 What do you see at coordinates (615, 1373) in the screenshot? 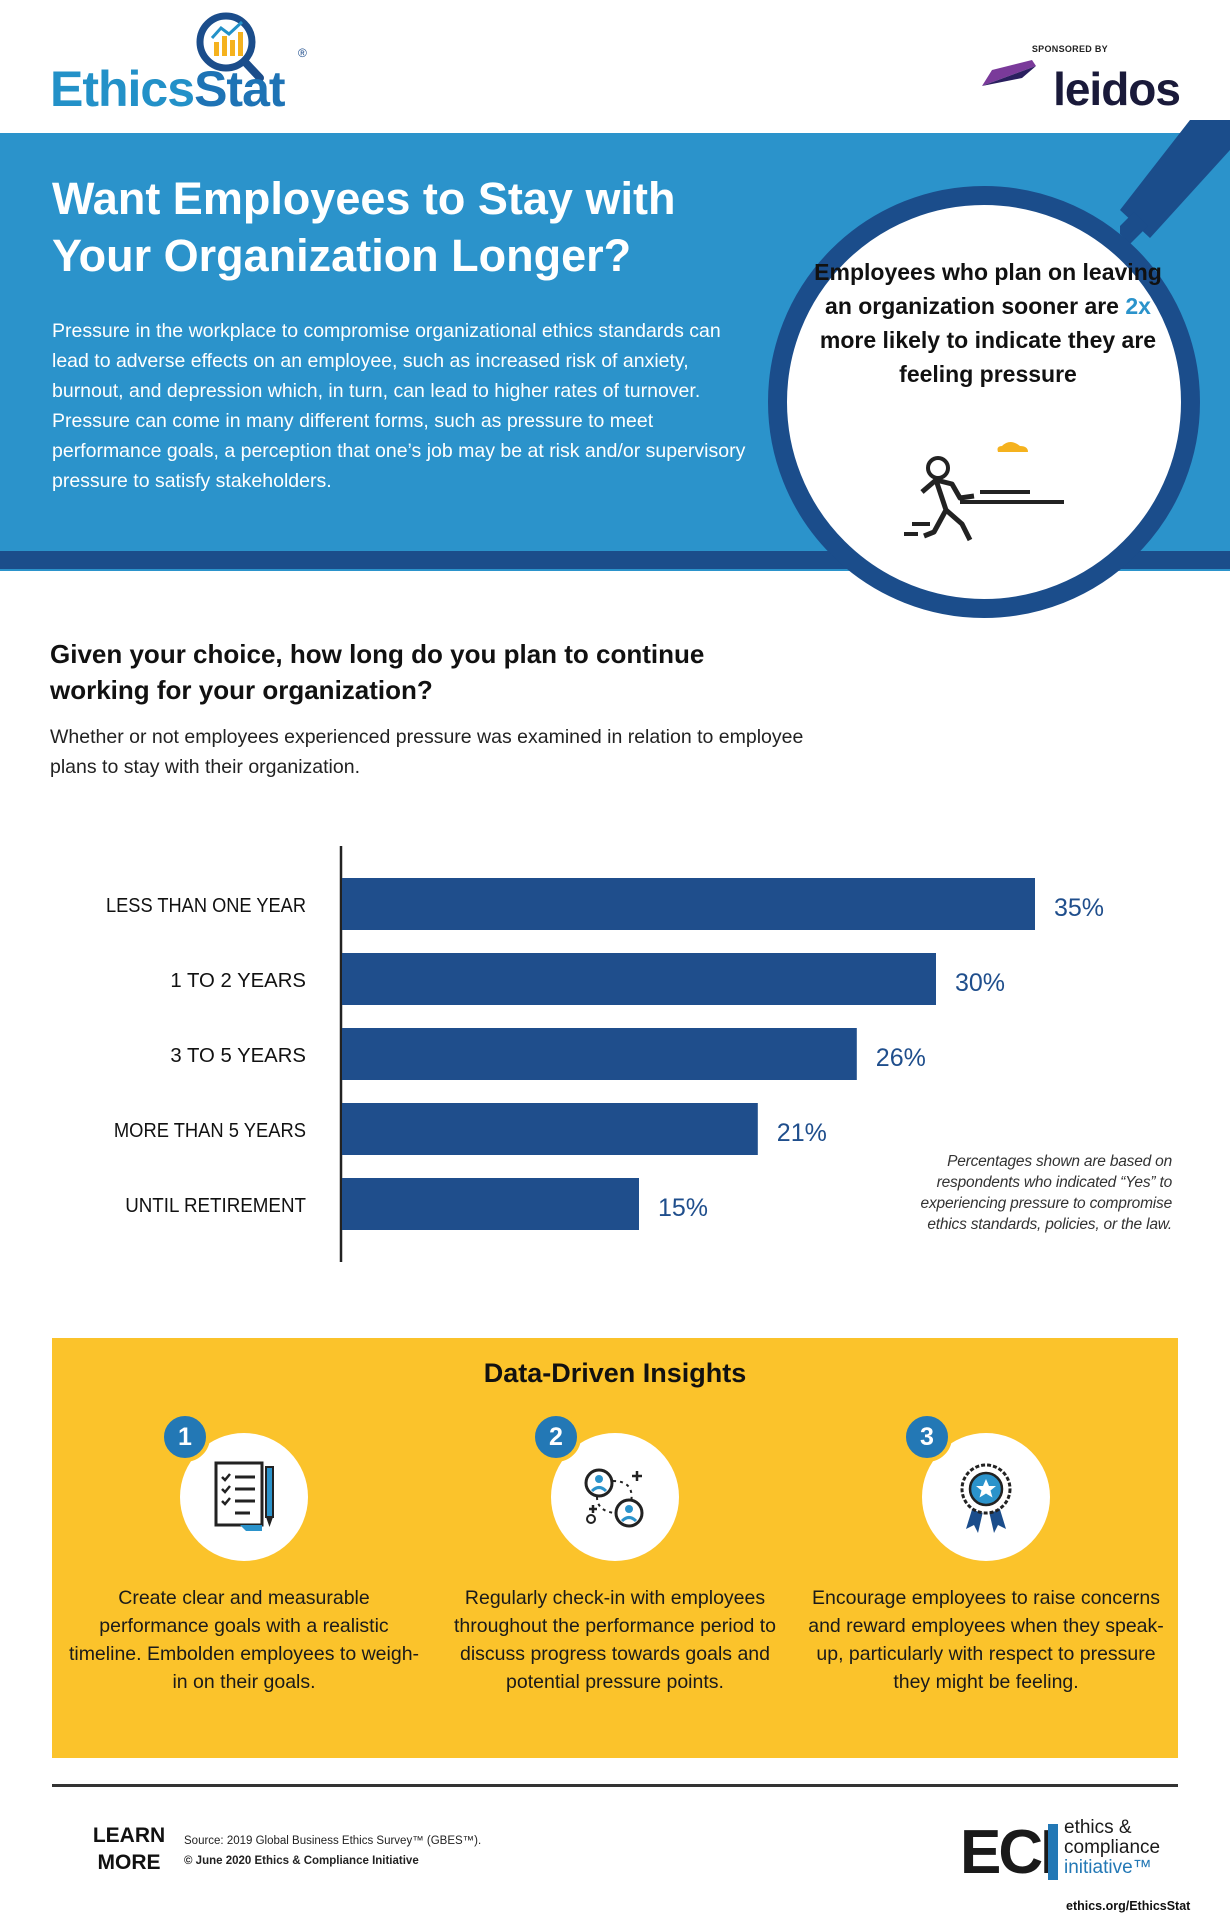
I see `insights-title: Data-Driven Insights` at bounding box center [615, 1373].